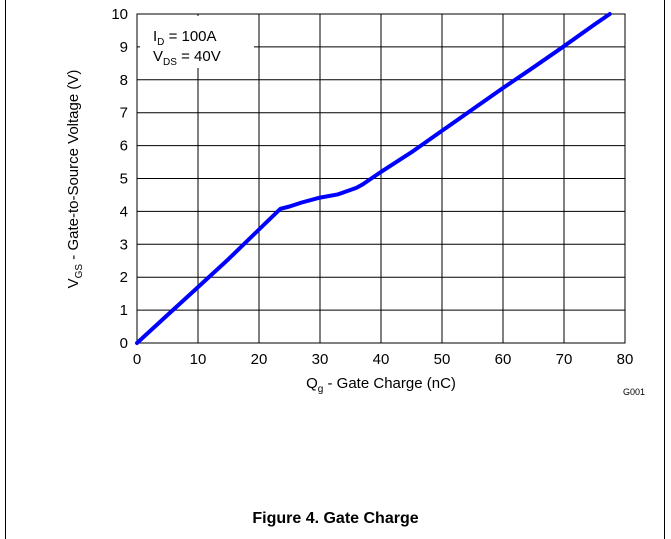 The width and height of the screenshot is (671, 539). I want to click on y-axis-label: VGS - Gate-to-Source Voltage (V), so click(75, 179).